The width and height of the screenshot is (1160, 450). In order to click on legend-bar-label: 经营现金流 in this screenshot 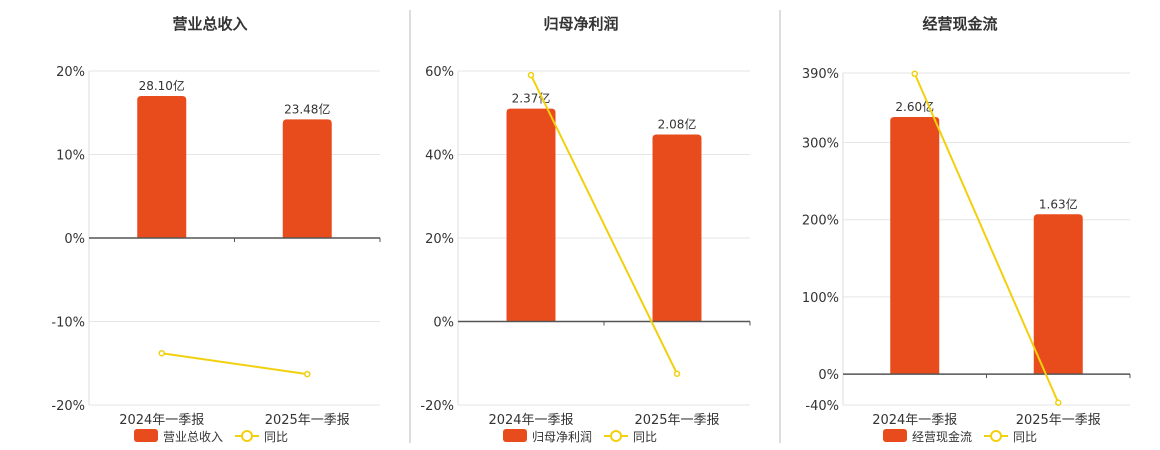, I will do `click(942, 436)`.